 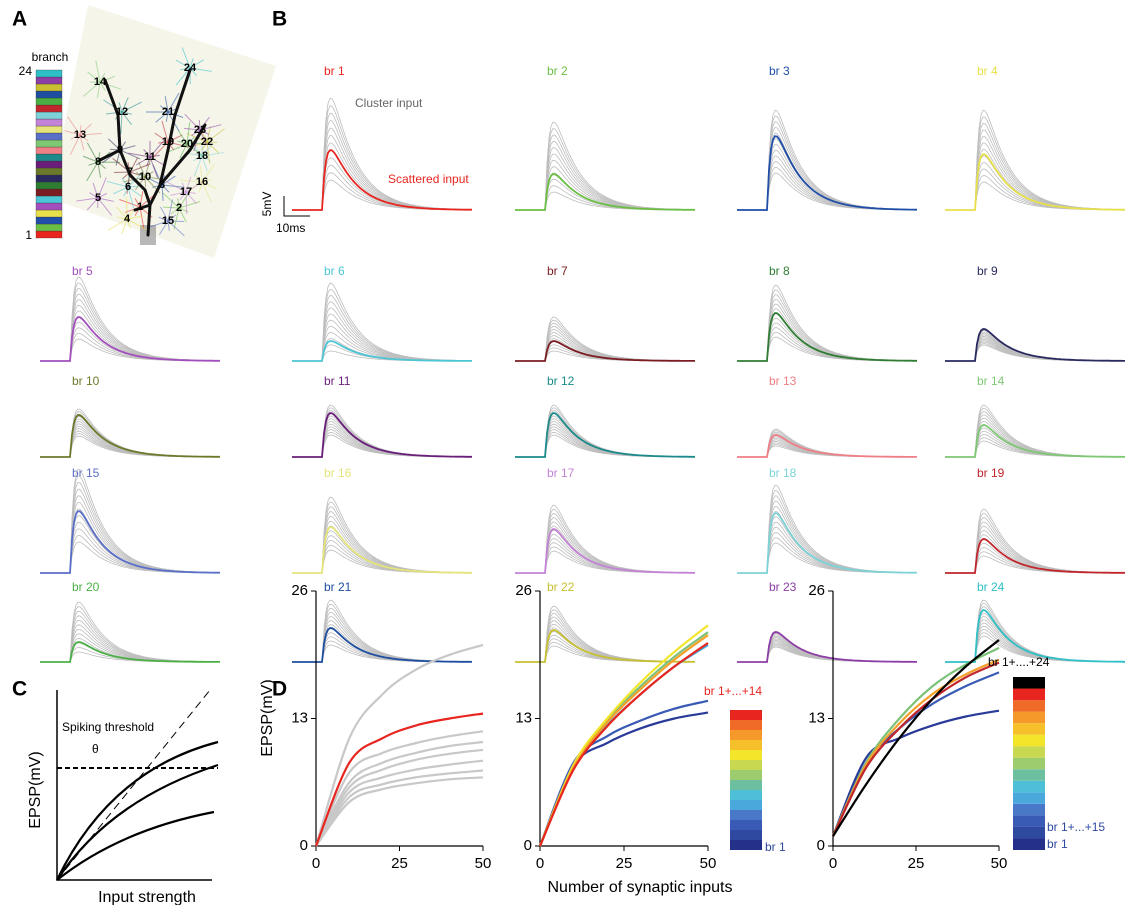 What do you see at coordinates (316, 863) in the screenshot?
I see `x-tick-label: 0` at bounding box center [316, 863].